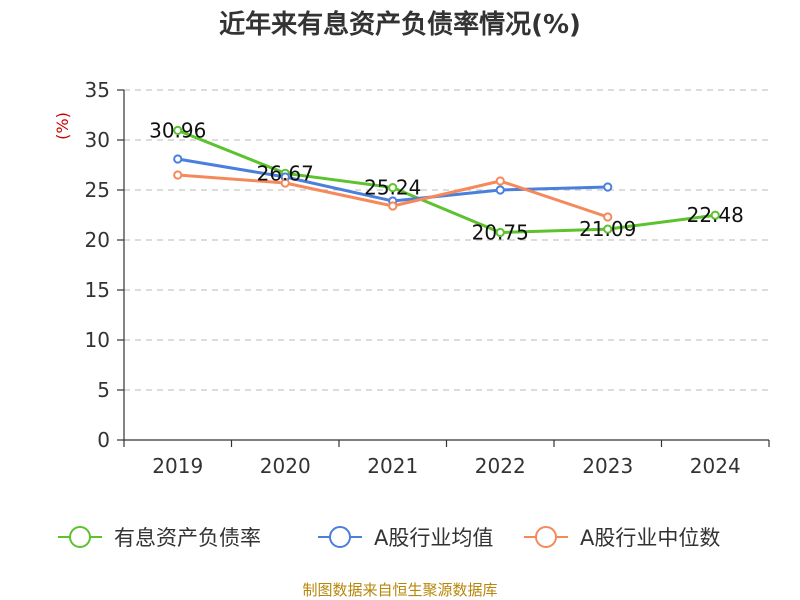 The image size is (800, 600). I want to click on y-tick-label: 10, so click(97, 340).